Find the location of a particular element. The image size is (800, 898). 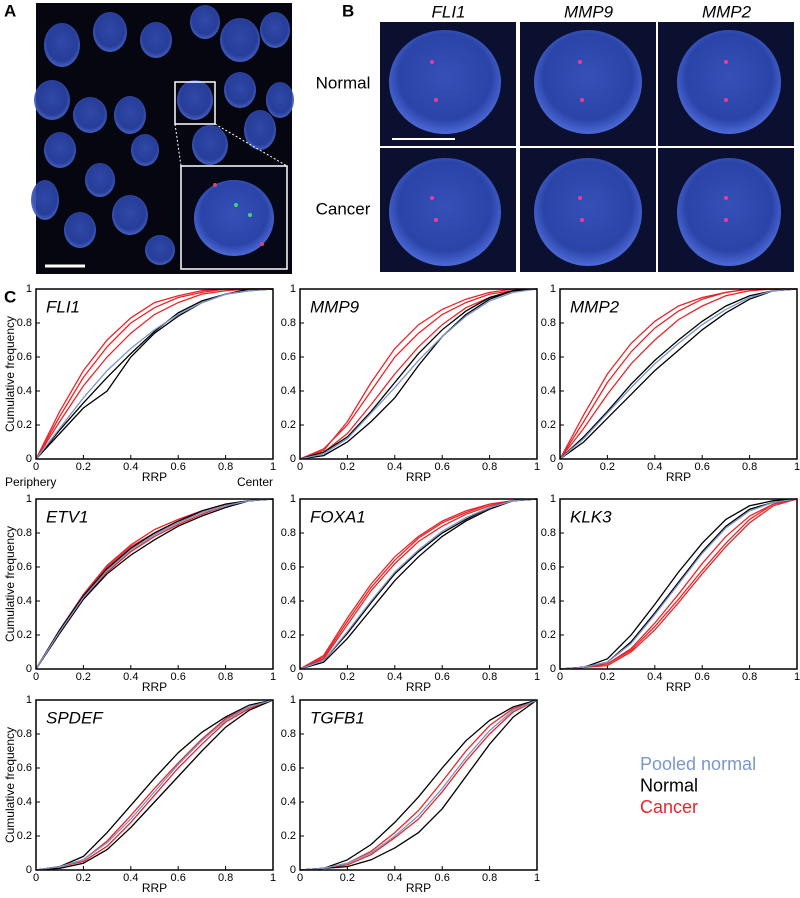

chart-title: MMP2 is located at coordinates (595, 306).